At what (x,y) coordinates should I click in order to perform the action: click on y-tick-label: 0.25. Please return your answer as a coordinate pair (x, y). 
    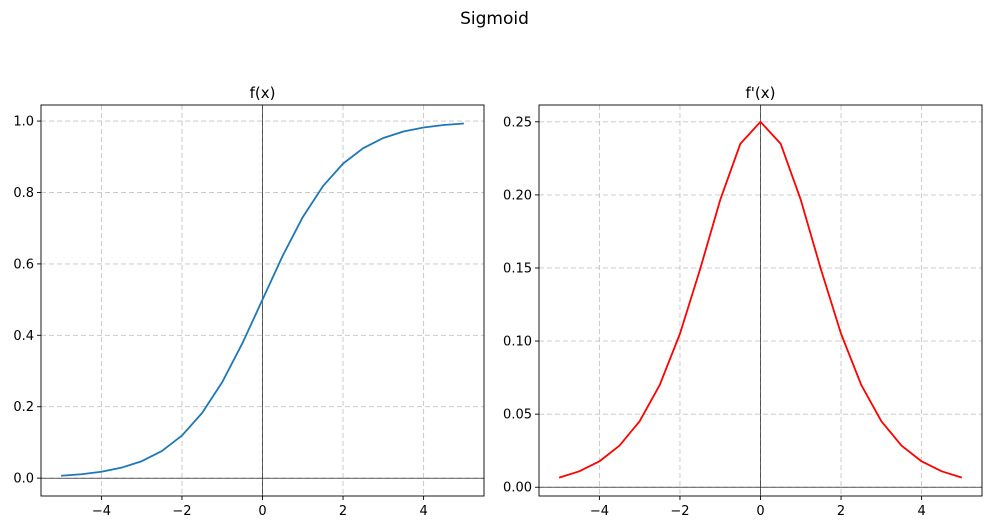
    Looking at the image, I should click on (517, 122).